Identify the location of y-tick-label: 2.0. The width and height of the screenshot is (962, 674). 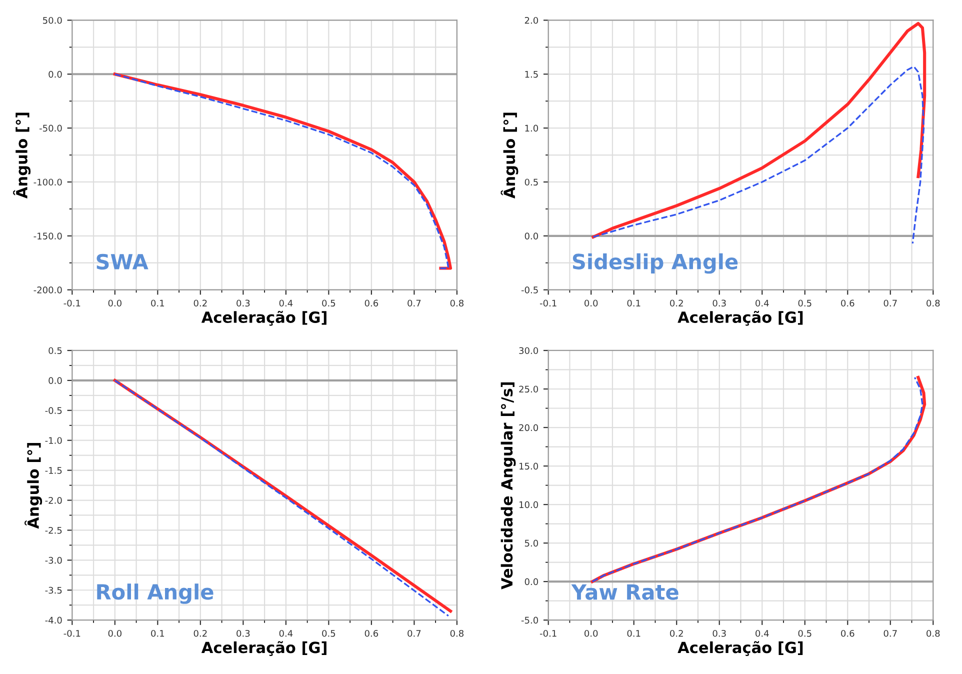
(531, 20).